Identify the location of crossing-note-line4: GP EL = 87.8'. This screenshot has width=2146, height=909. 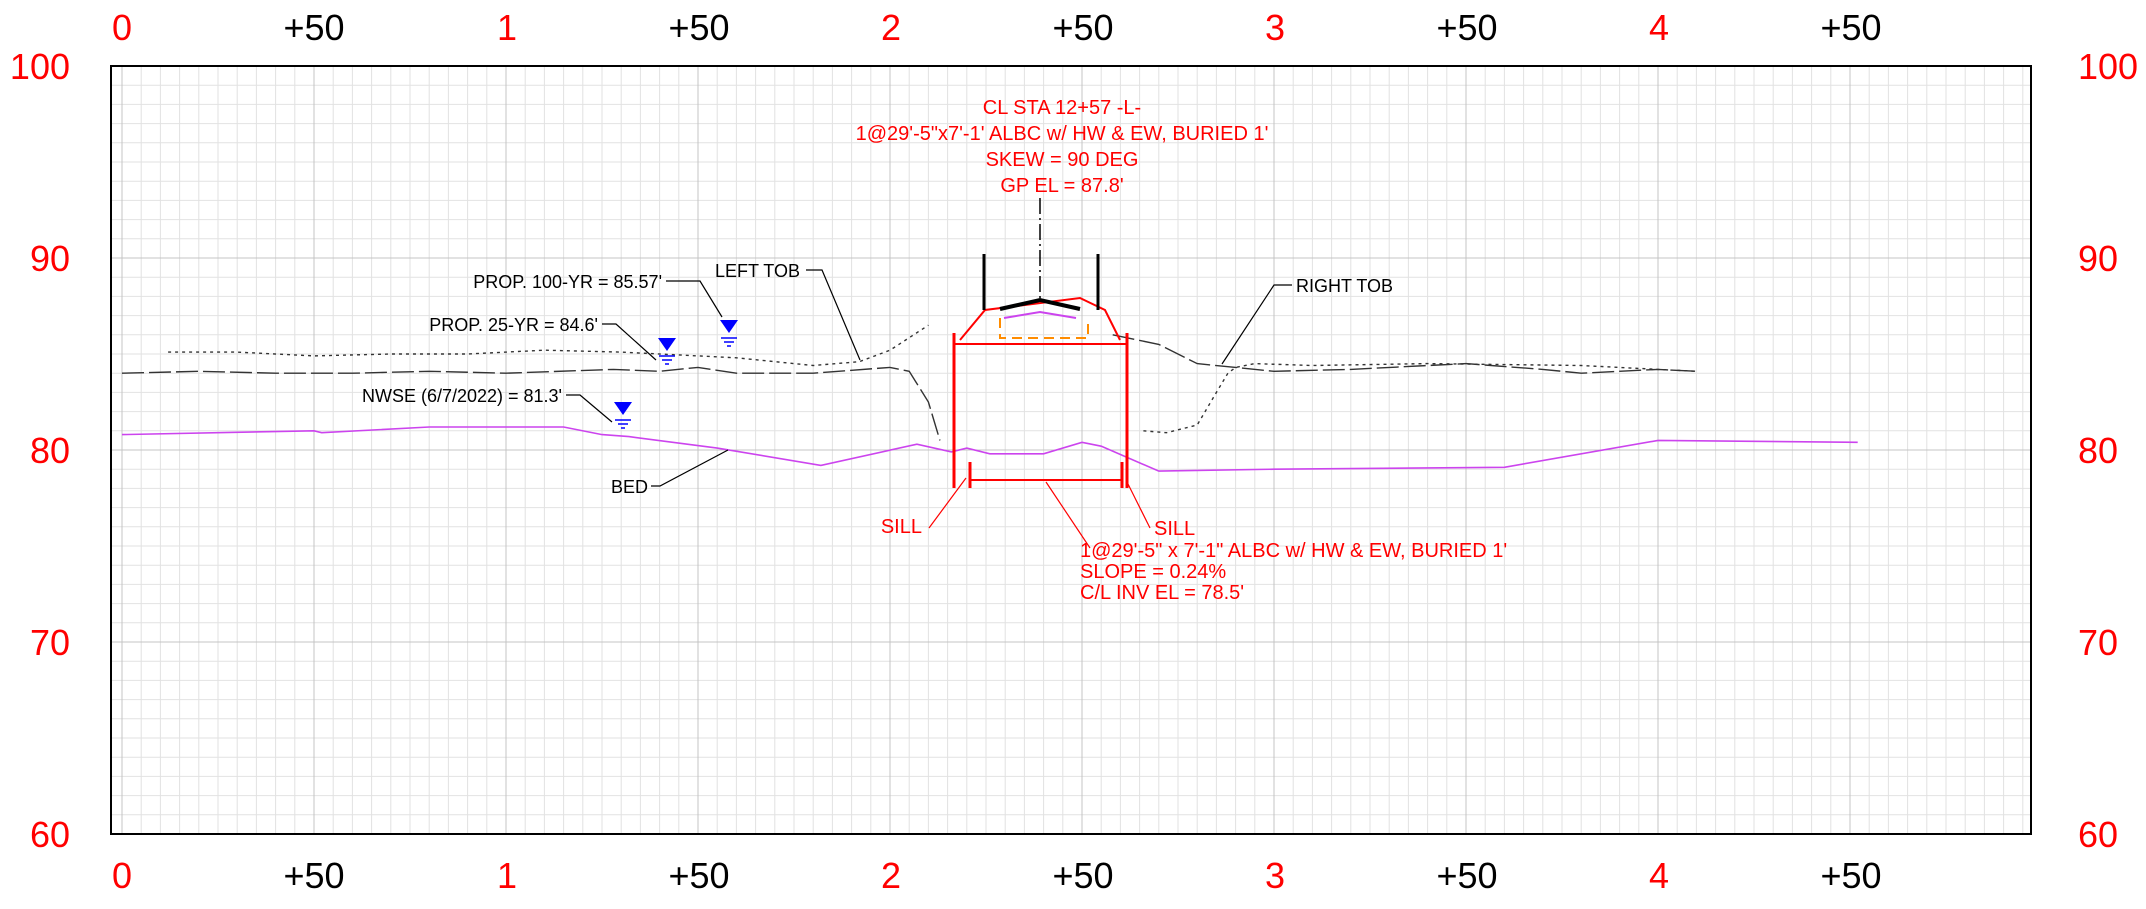
(1061, 186).